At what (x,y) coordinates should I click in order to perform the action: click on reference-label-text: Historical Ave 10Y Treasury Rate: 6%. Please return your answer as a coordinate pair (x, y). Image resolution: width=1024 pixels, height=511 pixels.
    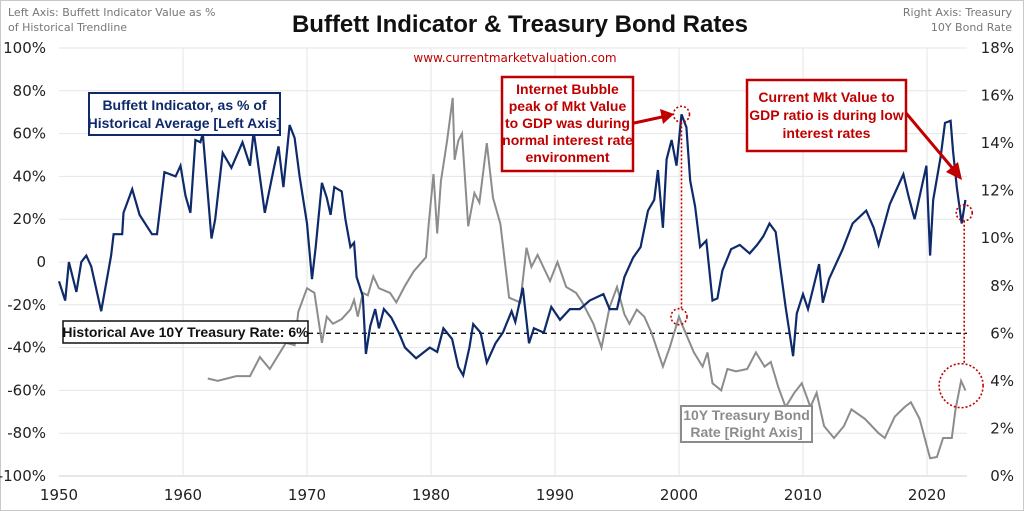
    Looking at the image, I should click on (185, 332).